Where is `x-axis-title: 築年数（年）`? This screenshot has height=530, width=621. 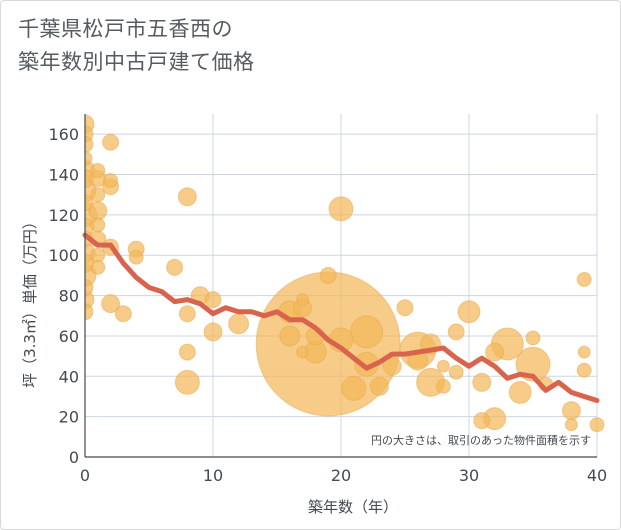 x-axis-title: 築年数（年） is located at coordinates (353, 507).